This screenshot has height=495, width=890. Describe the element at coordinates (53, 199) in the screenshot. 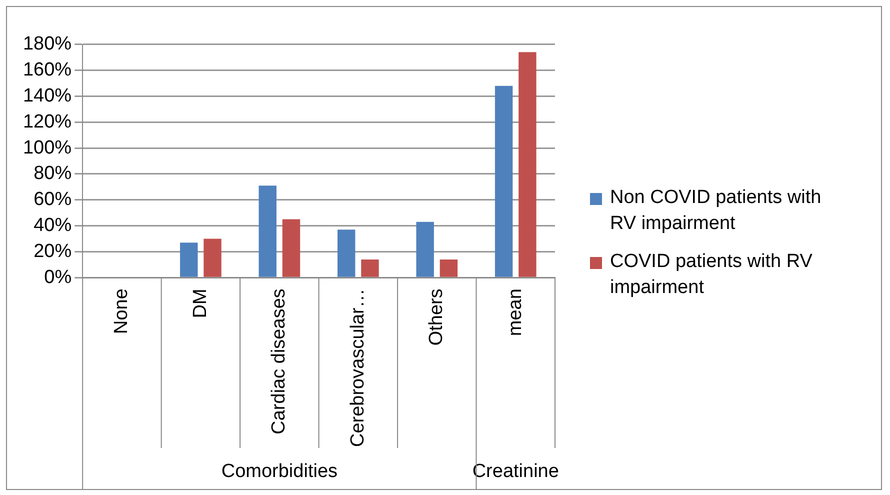

I see `y-tick-label: 60%` at that location.